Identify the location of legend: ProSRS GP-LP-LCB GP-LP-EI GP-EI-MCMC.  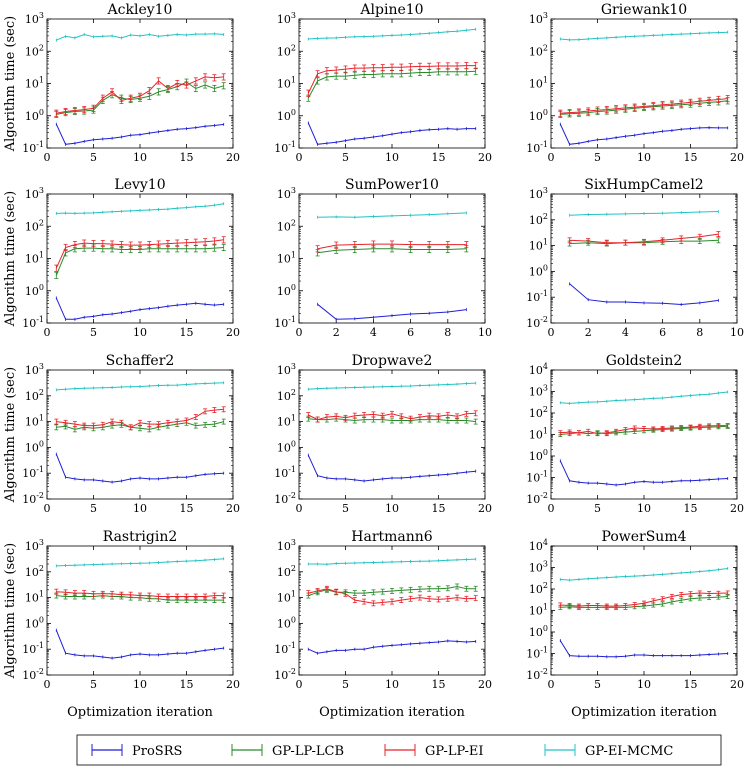
(399, 750).